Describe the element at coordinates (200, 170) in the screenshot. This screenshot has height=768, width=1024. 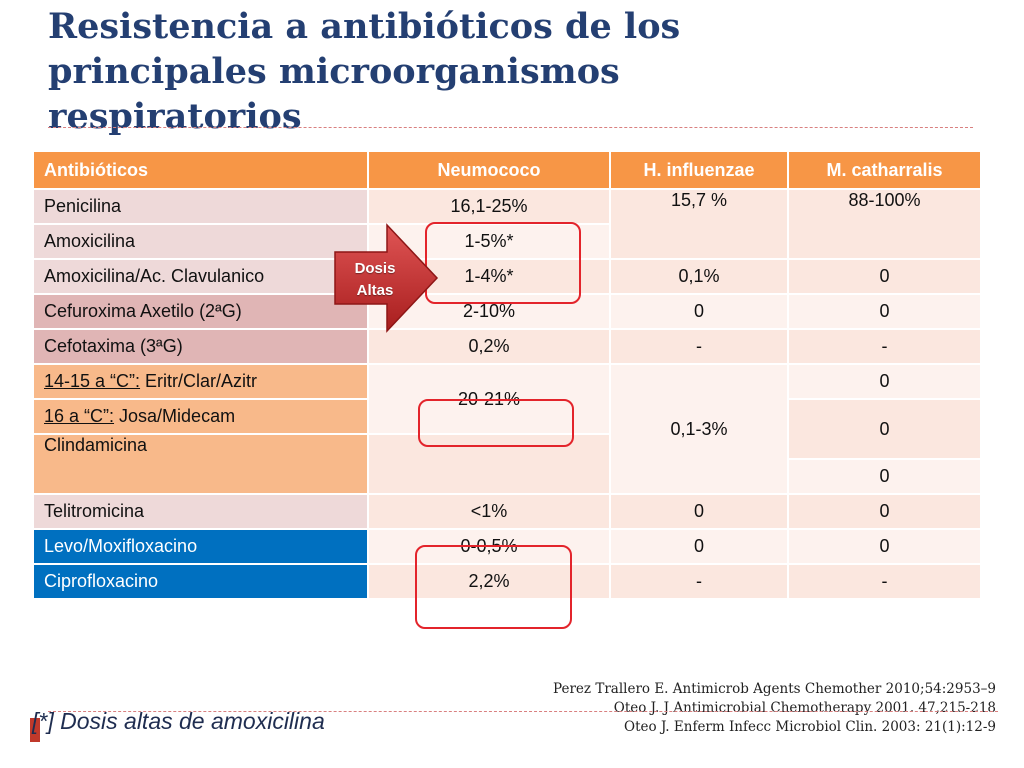
I see `header-antibioticos: Antibióticos` at that location.